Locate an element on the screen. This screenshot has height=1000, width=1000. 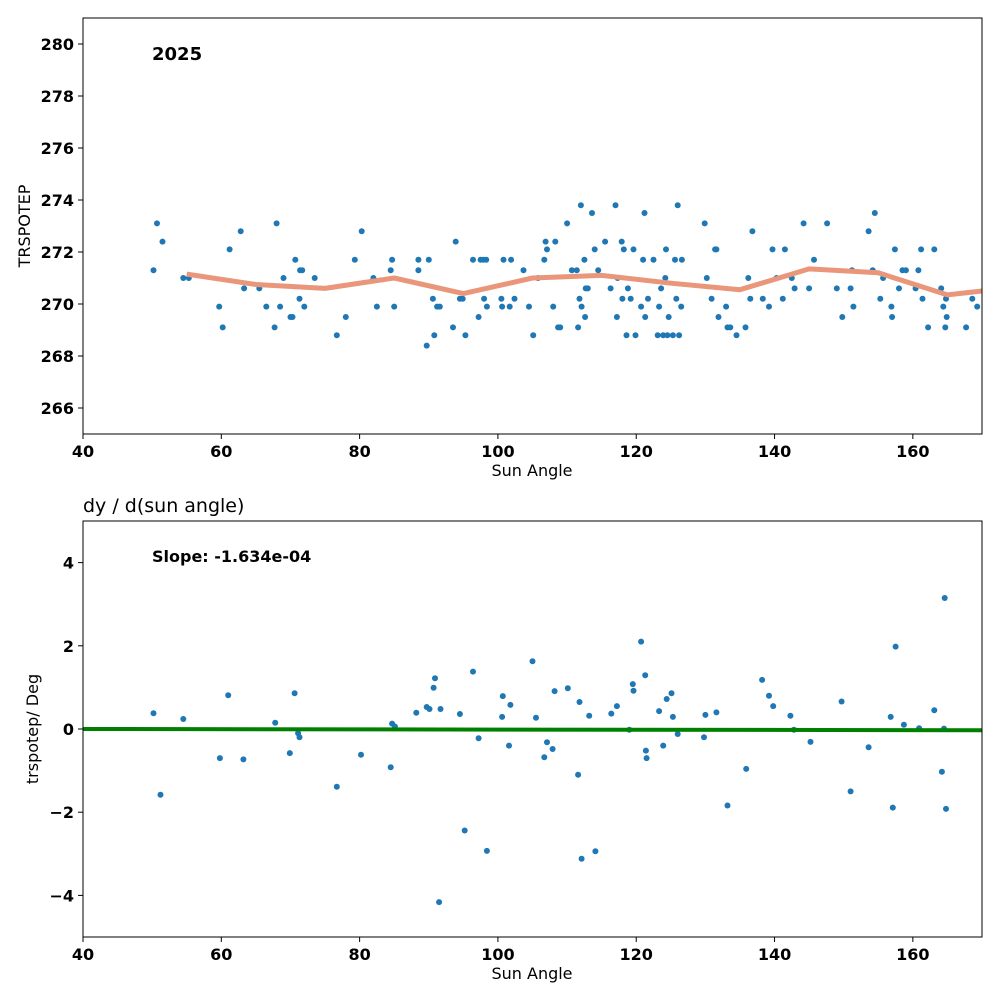
top-y-axis-label: TRSPOTEP is located at coordinates (24, 226).